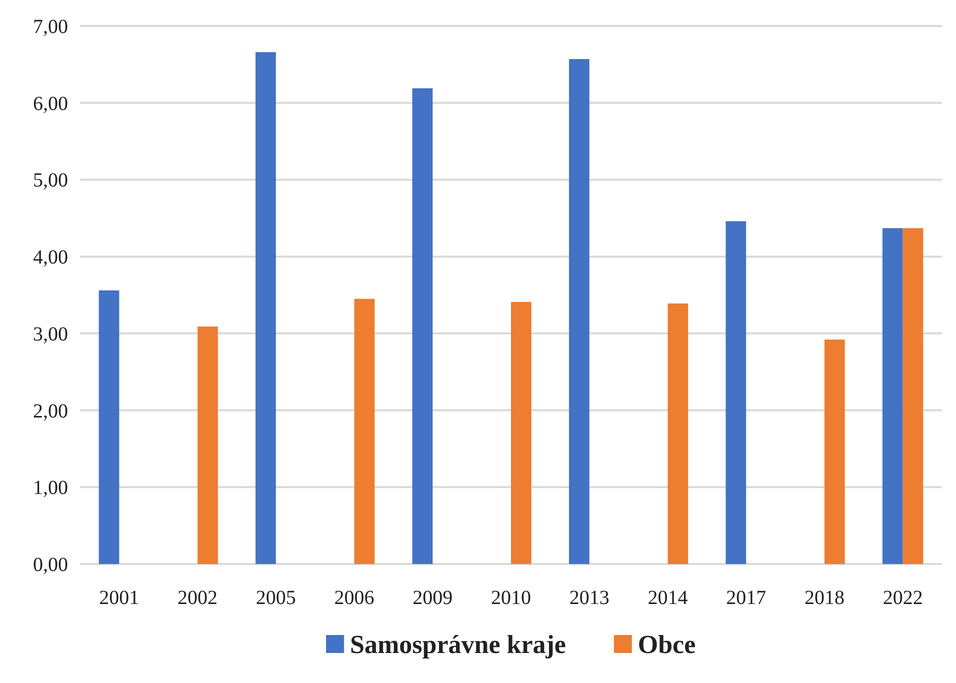 This screenshot has width=956, height=683. What do you see at coordinates (458, 644) in the screenshot?
I see `legend-label: Samosprávne kraje` at bounding box center [458, 644].